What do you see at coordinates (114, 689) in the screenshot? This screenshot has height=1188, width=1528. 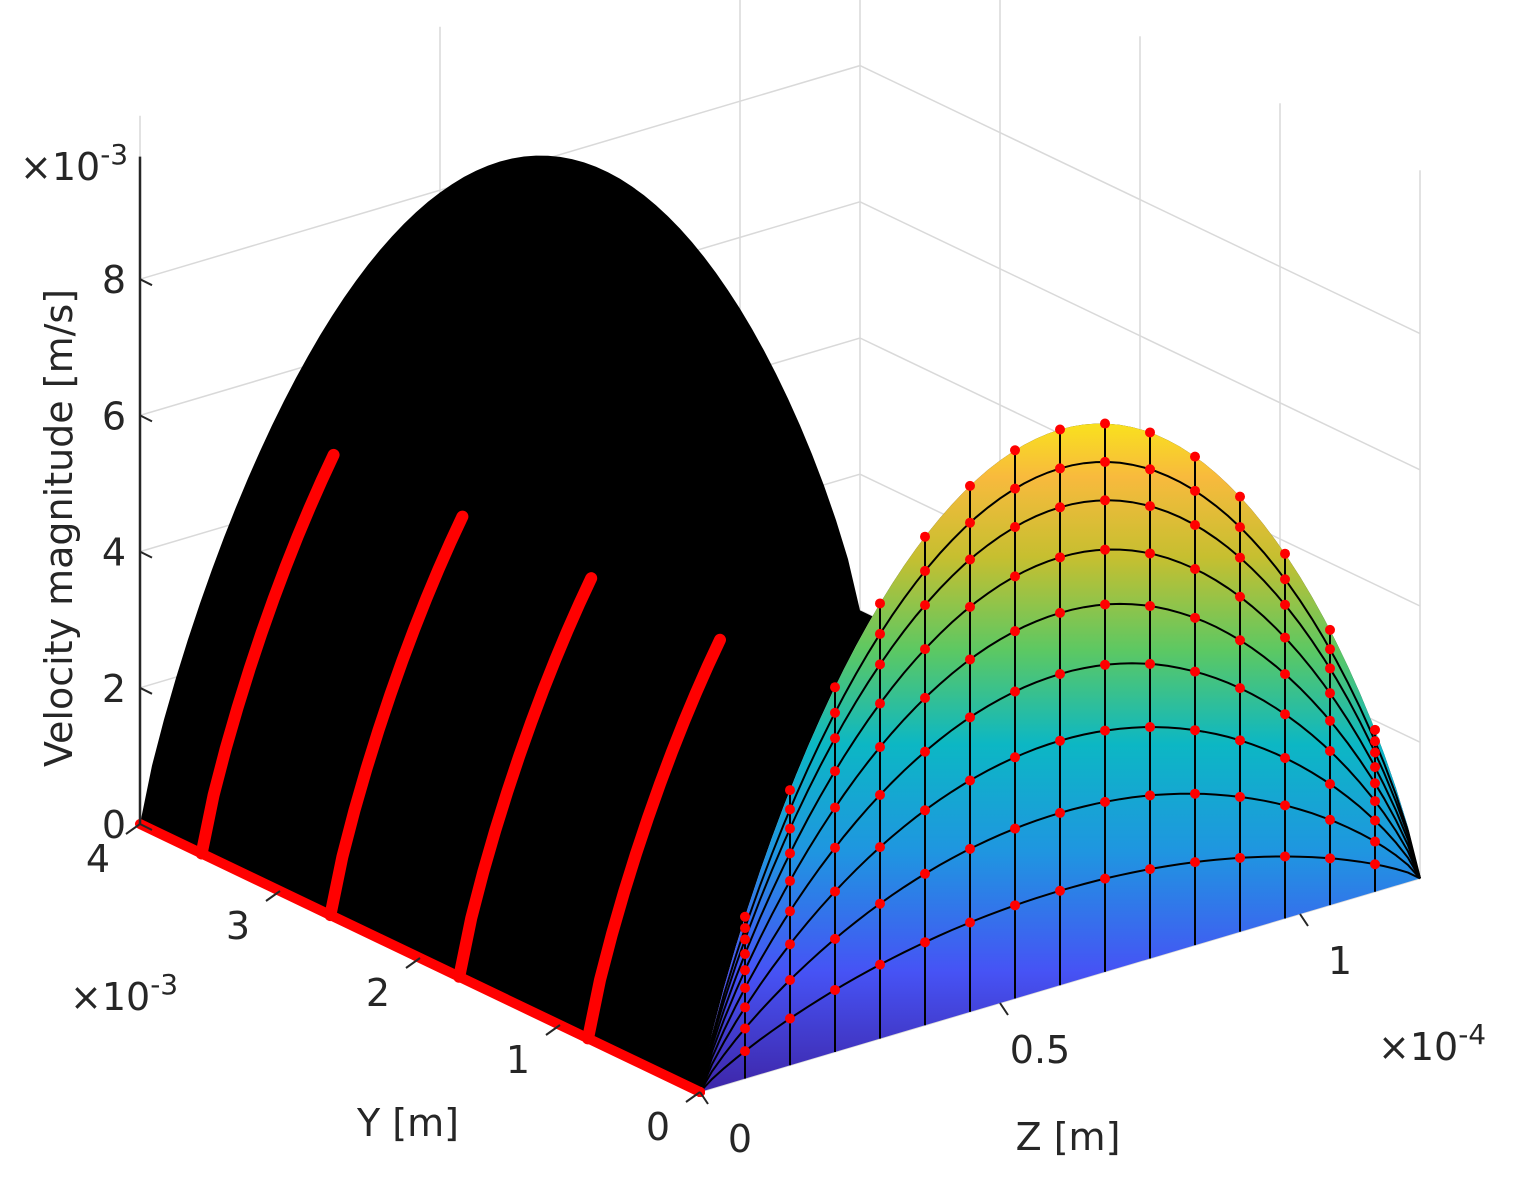 I see `z-tick-label: 2` at bounding box center [114, 689].